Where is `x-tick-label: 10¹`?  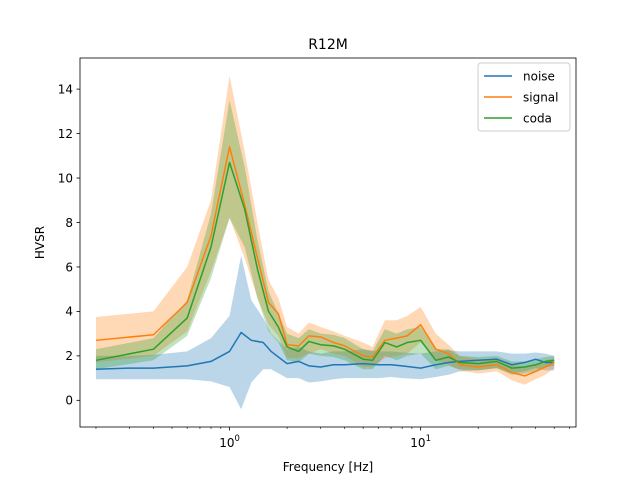
x-tick-label: 10¹ is located at coordinates (420, 442).